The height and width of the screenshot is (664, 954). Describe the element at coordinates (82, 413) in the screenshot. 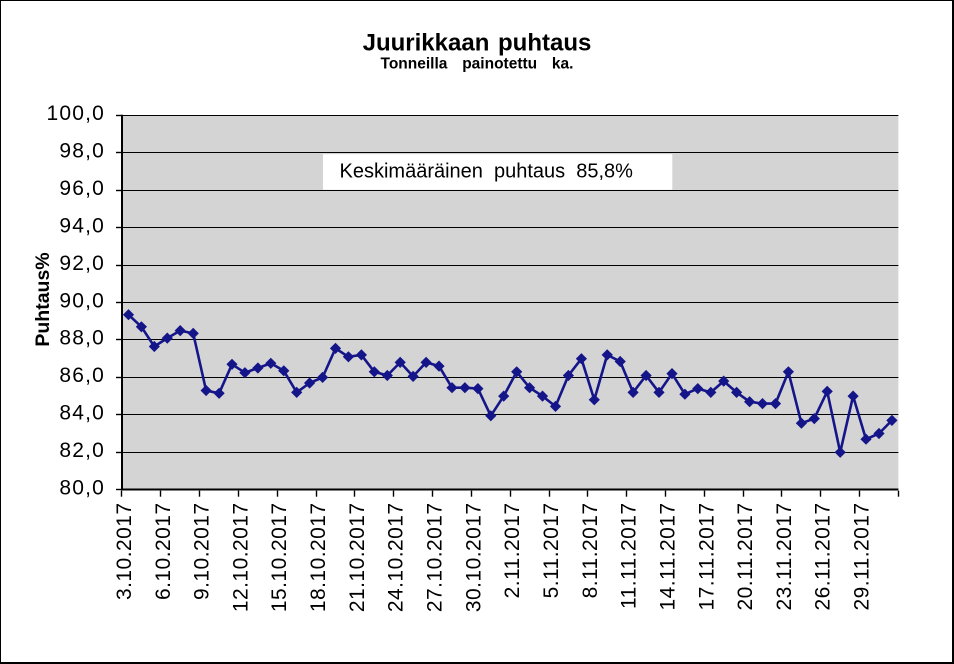

I see `svg-text: 84,0` at that location.